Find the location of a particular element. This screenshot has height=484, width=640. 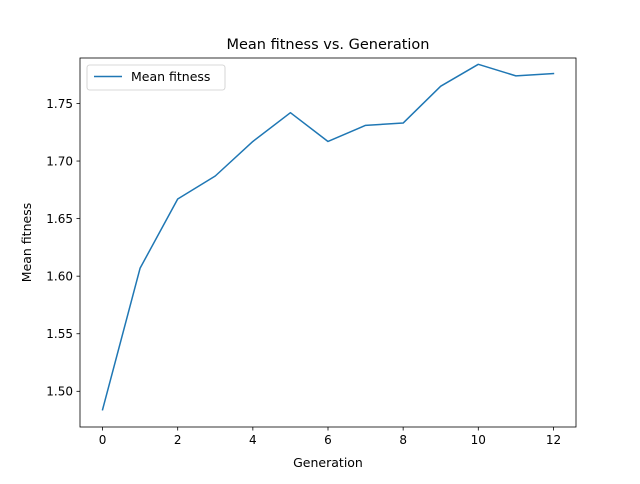

chart-title: Mean fitness vs. Generation is located at coordinates (327, 45).